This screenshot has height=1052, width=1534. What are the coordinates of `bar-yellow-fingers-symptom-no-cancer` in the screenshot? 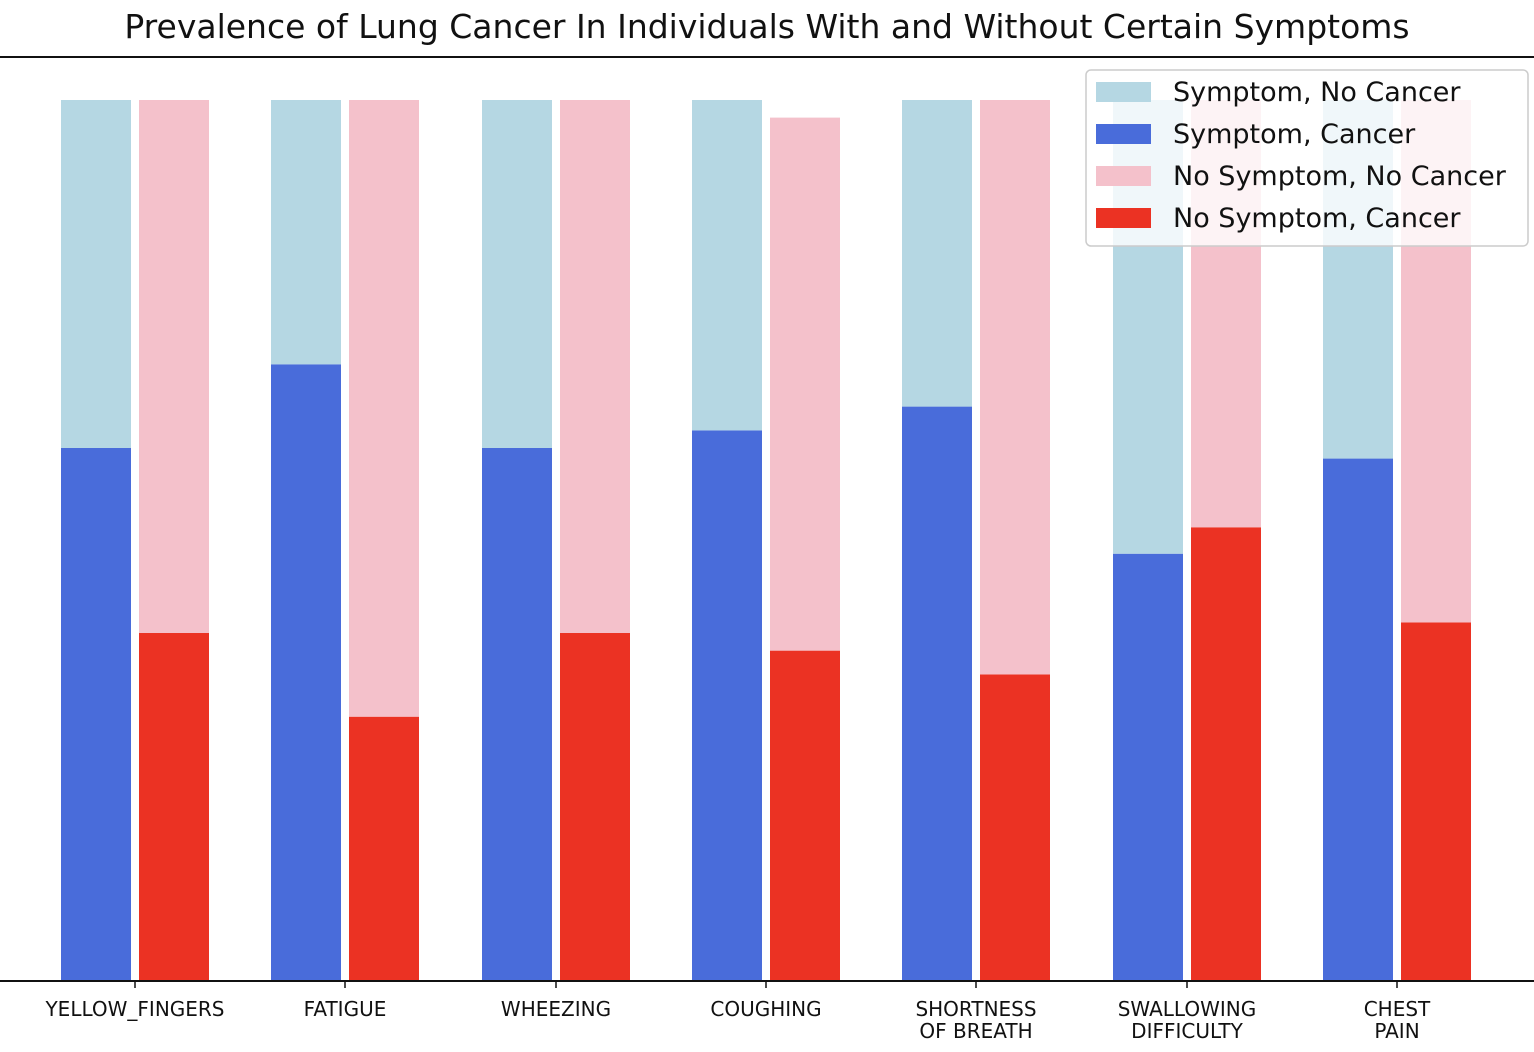 It's located at (96, 274).